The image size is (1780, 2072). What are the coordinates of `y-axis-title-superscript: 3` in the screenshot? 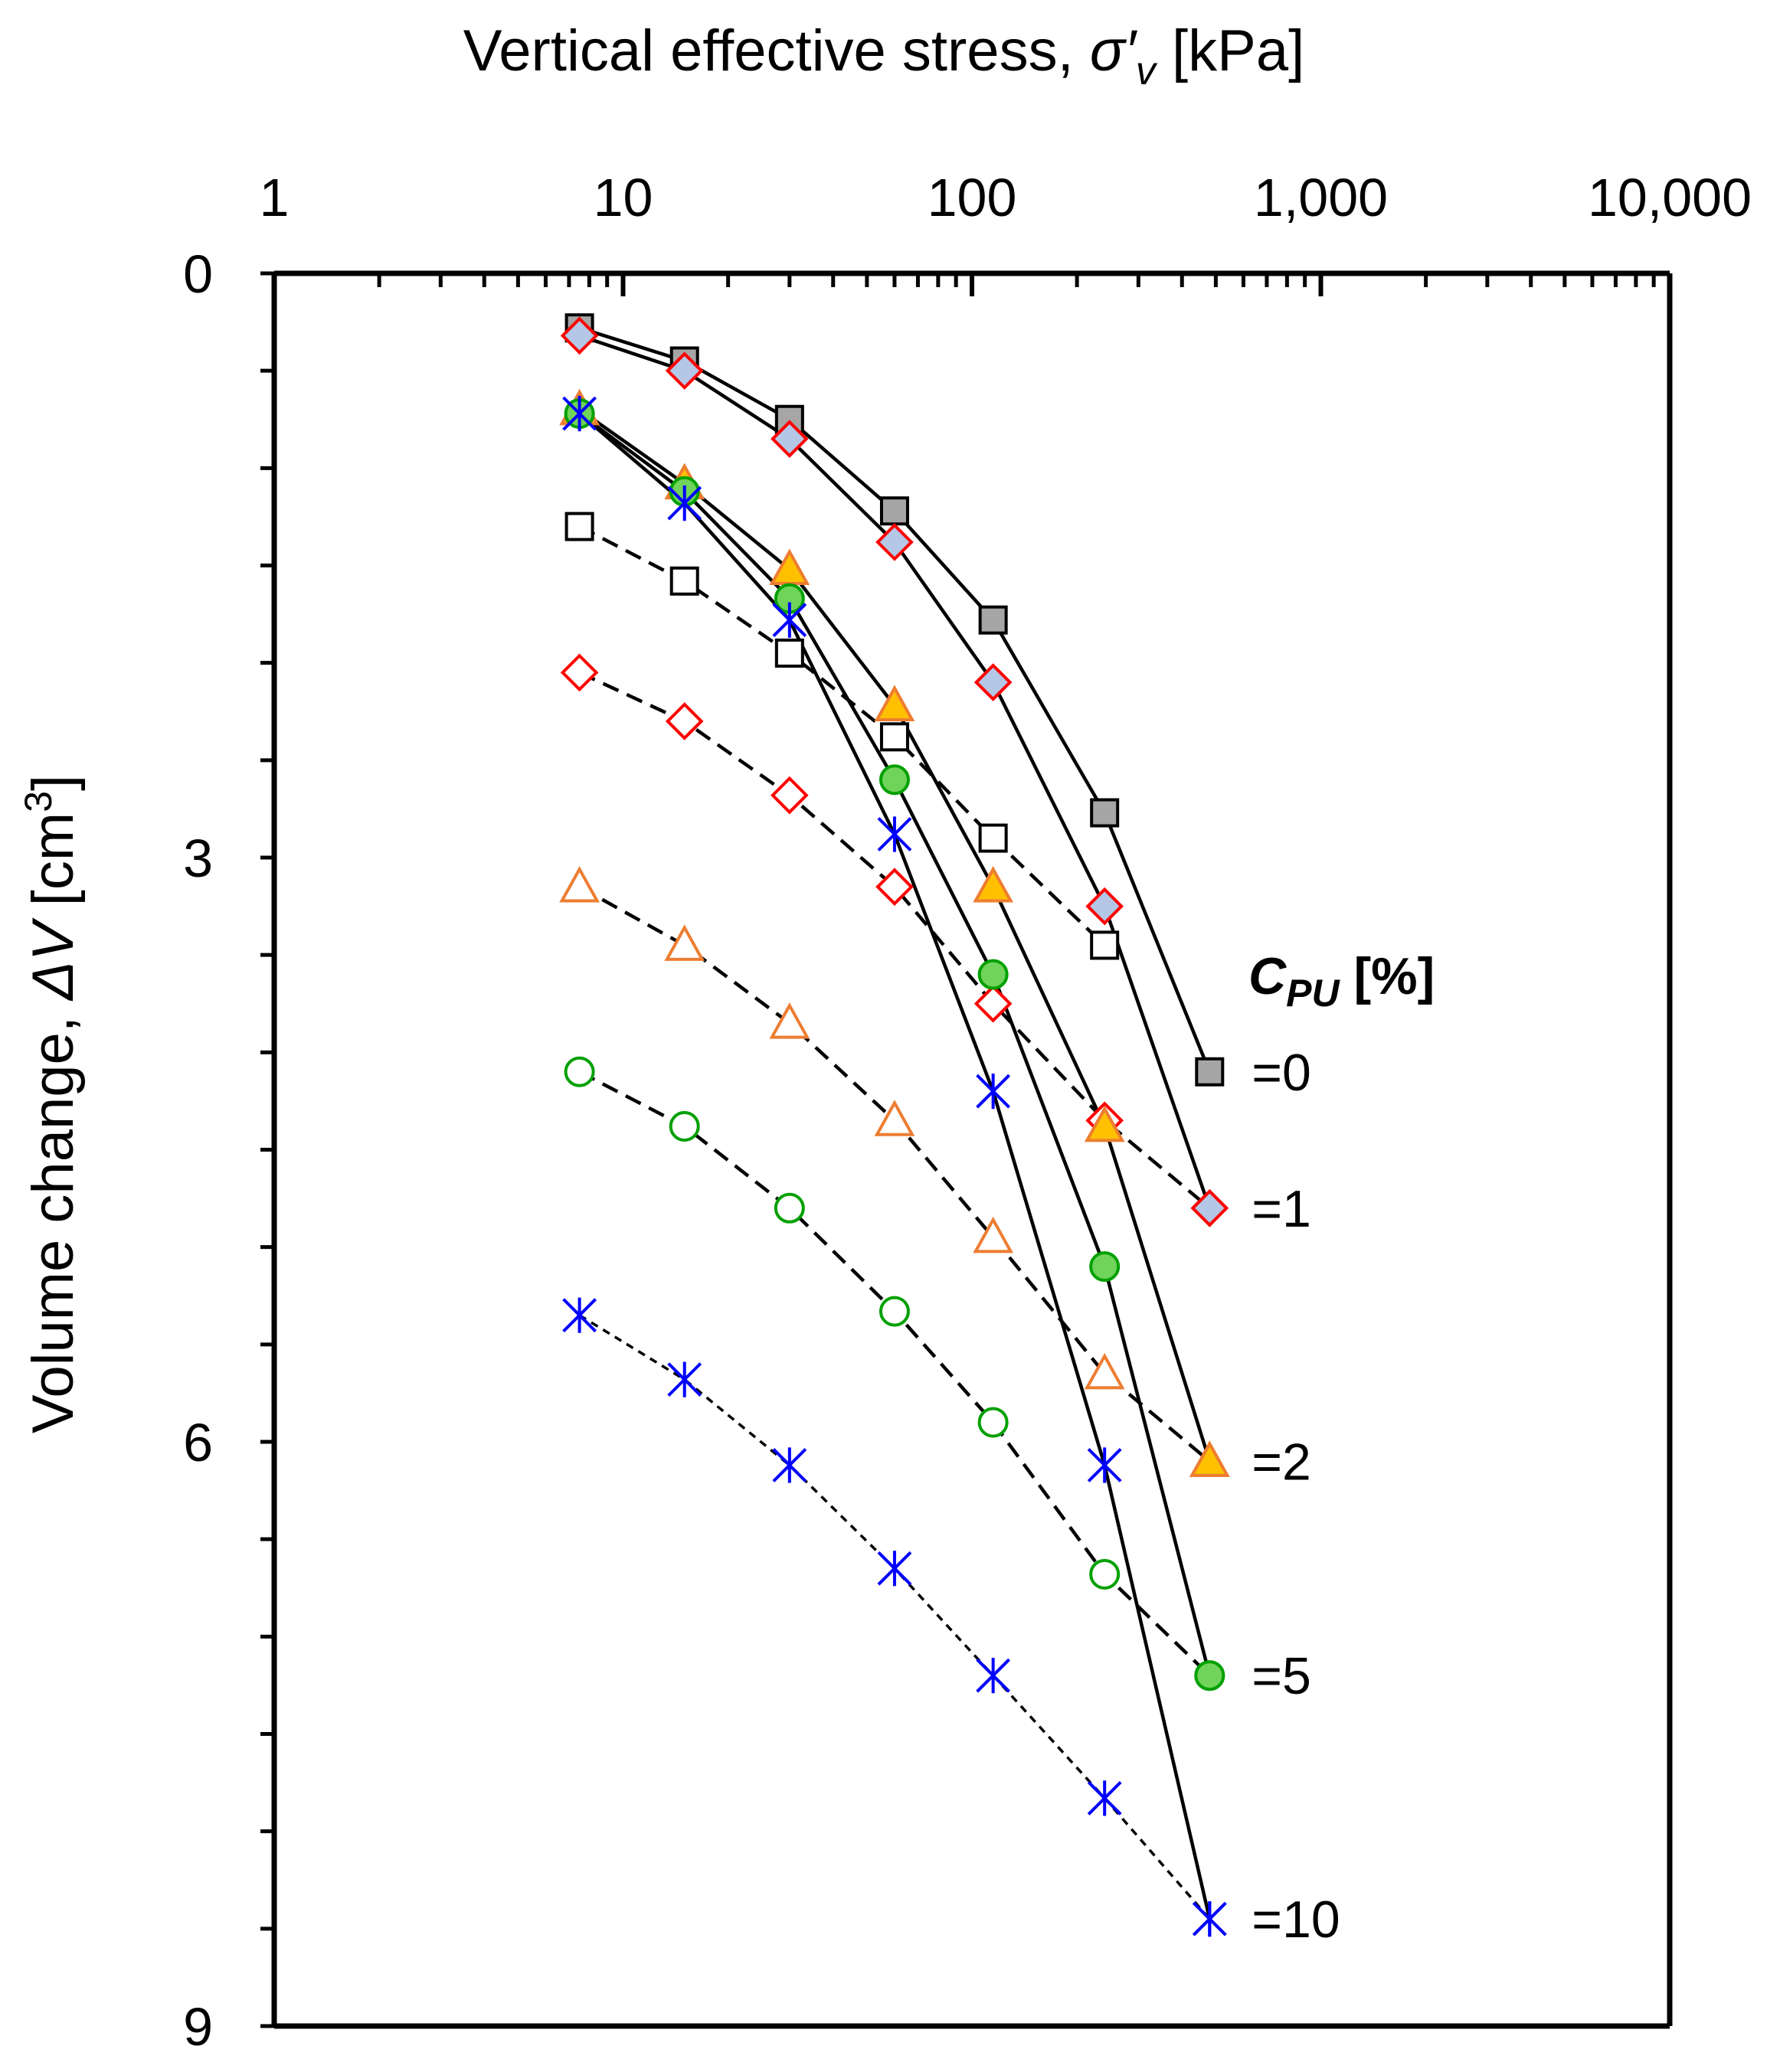 It's located at (38, 802).